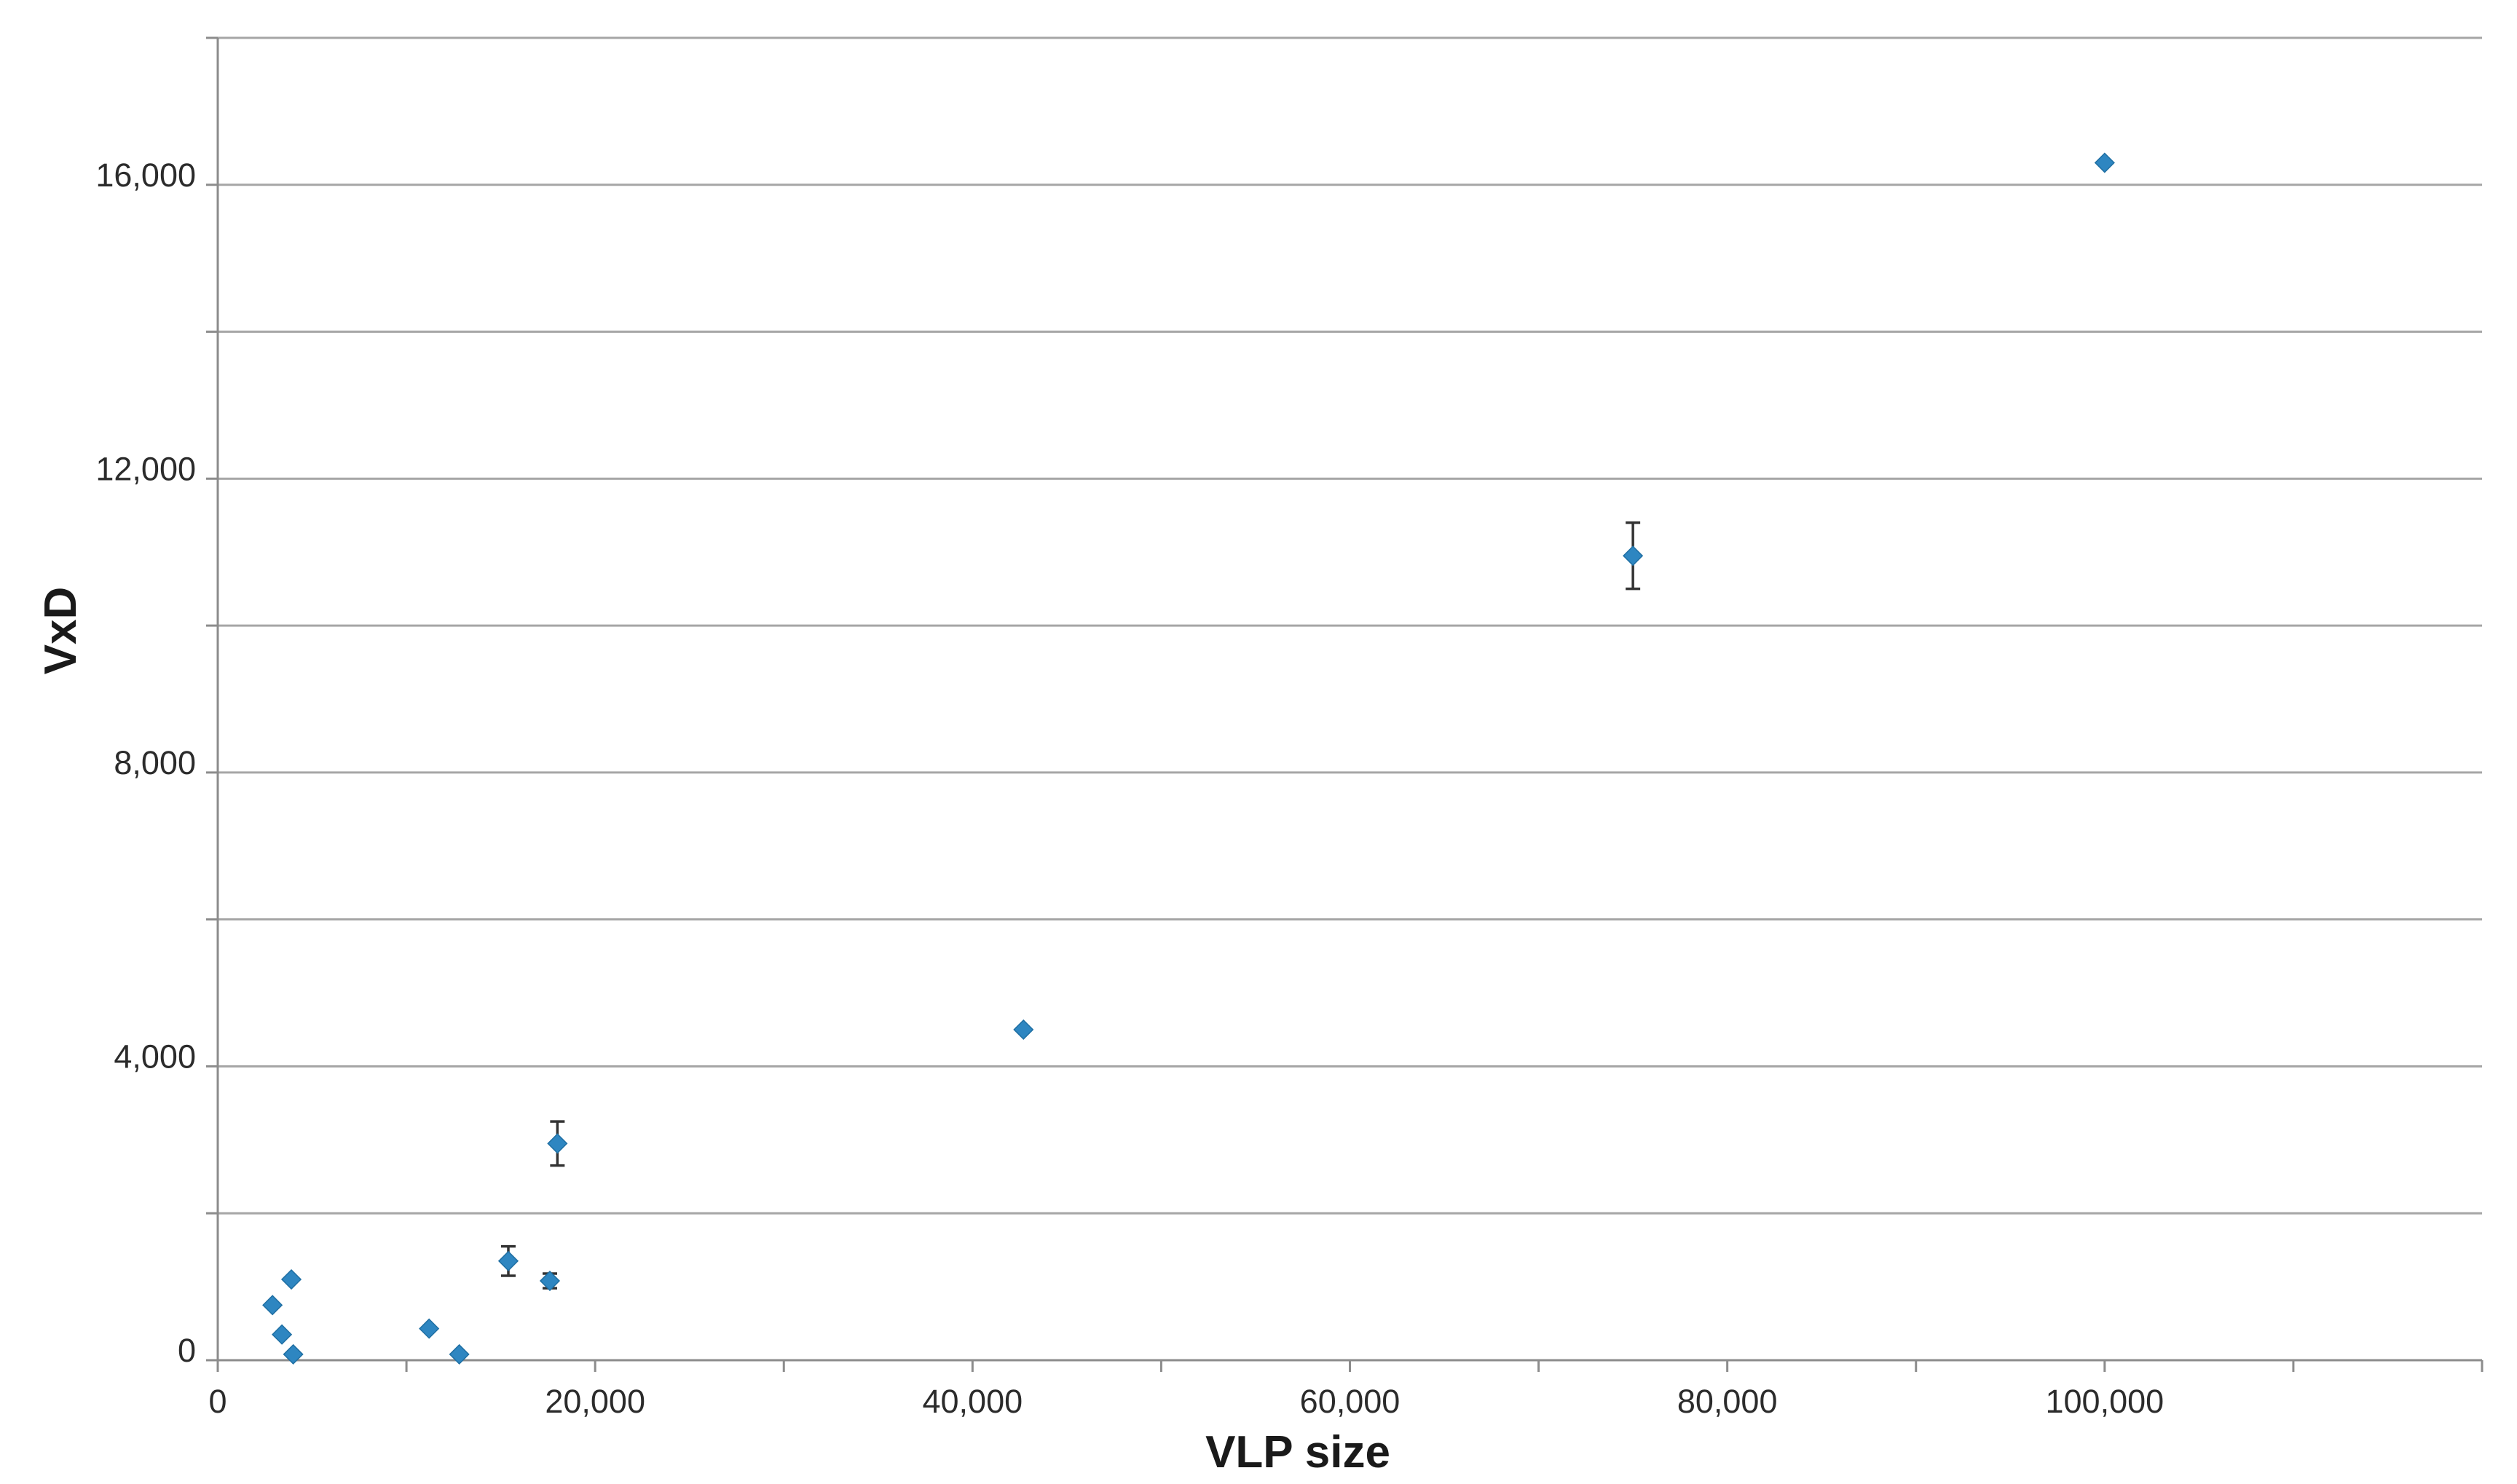  I want to click on x-axis-title: VLP size, so click(1297, 1452).